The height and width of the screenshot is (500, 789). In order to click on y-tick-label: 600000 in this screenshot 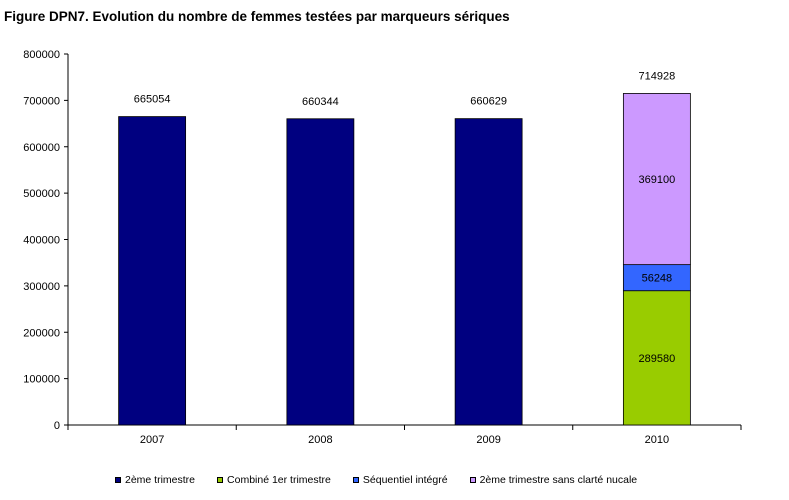, I will do `click(41, 148)`.